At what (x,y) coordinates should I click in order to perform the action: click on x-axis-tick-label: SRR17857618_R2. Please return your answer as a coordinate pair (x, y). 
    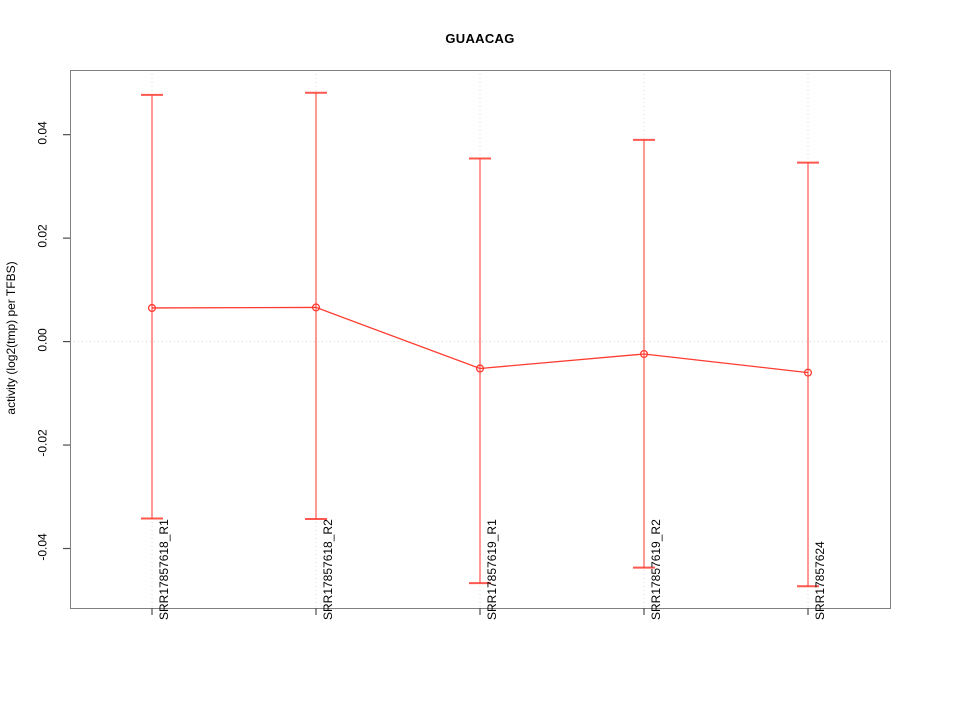
    Looking at the image, I should click on (328, 569).